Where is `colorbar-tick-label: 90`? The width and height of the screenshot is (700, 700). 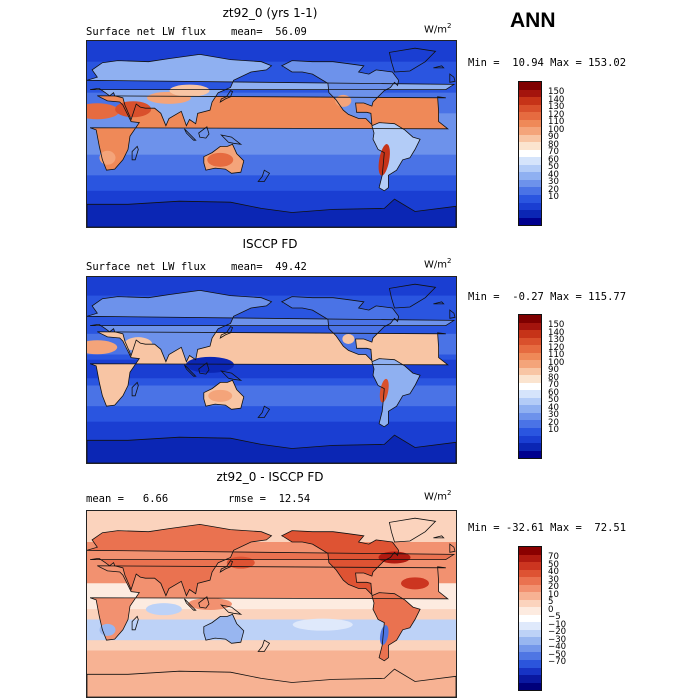
colorbar-tick-label: 90 is located at coordinates (553, 137).